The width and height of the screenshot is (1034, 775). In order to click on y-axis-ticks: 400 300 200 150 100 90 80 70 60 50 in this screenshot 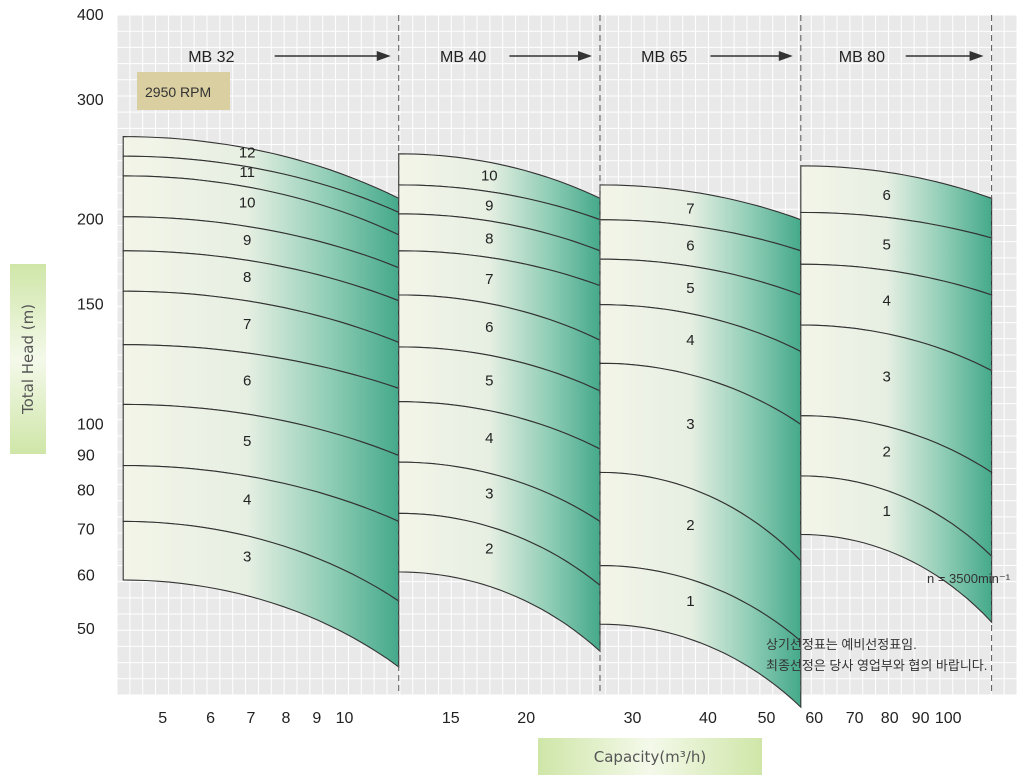, I will do `click(90, 322)`.